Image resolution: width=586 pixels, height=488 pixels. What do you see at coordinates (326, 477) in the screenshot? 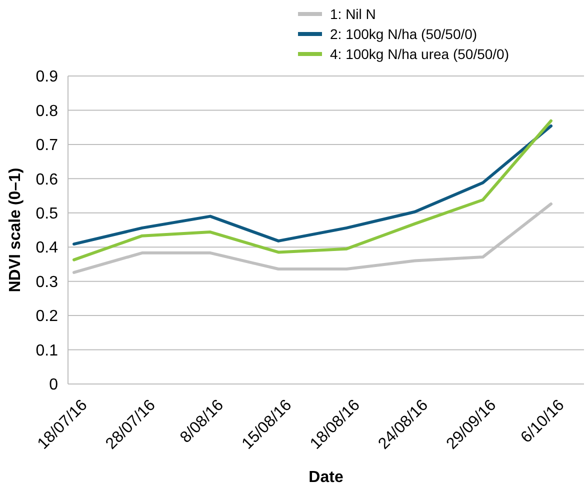
I see `x-axis-title: Date` at bounding box center [326, 477].